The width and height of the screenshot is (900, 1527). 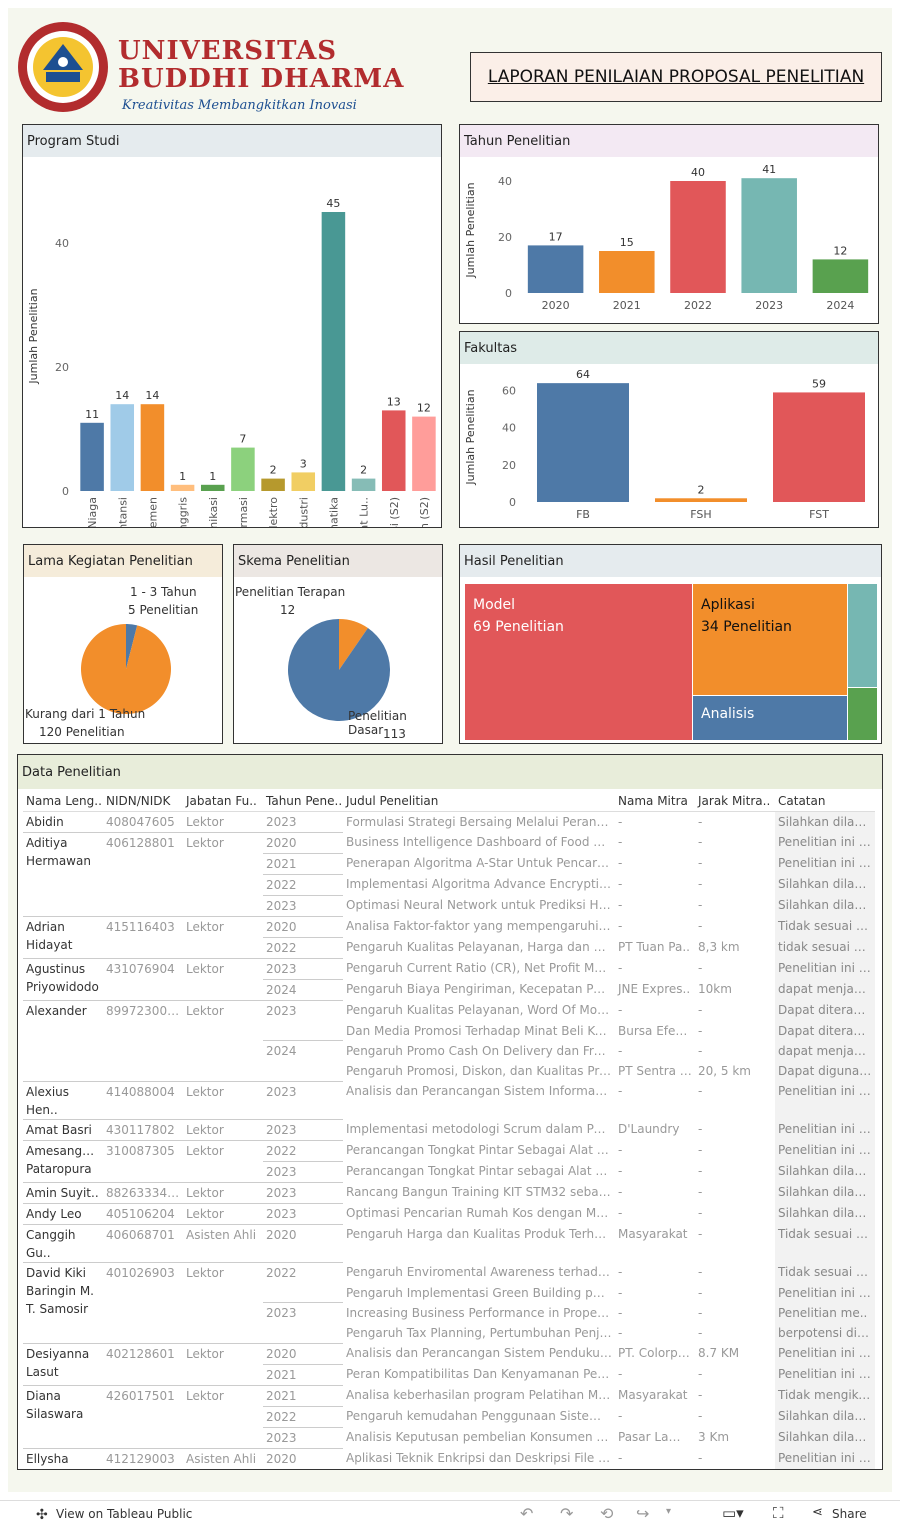 I want to click on pie-slice-kurang-dari-1-tahun, so click(x=126, y=669).